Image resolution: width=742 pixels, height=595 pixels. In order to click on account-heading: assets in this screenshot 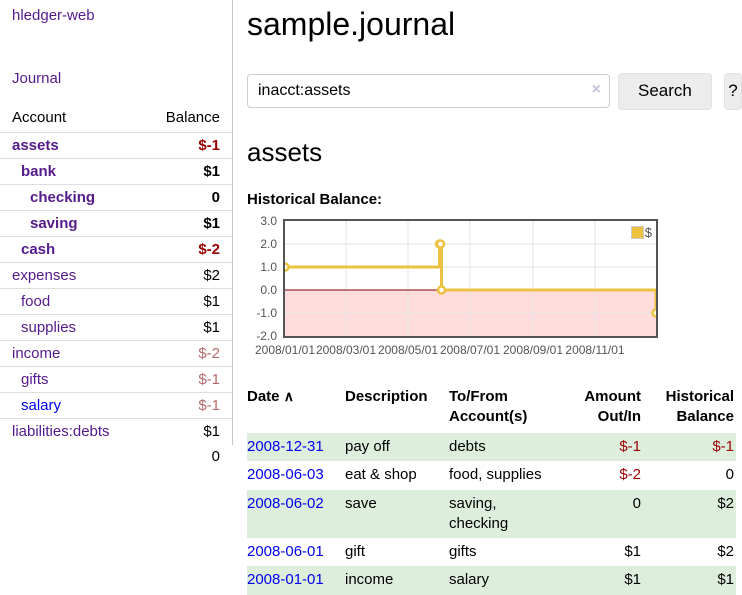, I will do `click(285, 151)`.